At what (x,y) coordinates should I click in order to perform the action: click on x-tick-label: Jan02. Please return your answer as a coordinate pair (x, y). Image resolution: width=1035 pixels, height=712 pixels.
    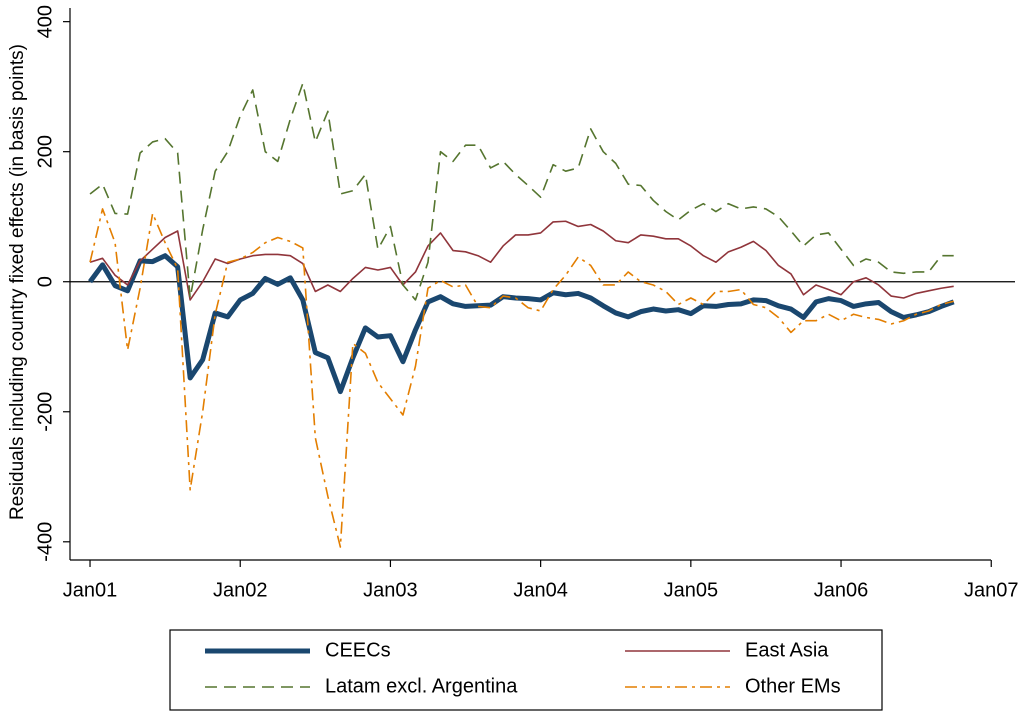
    Looking at the image, I should click on (240, 590).